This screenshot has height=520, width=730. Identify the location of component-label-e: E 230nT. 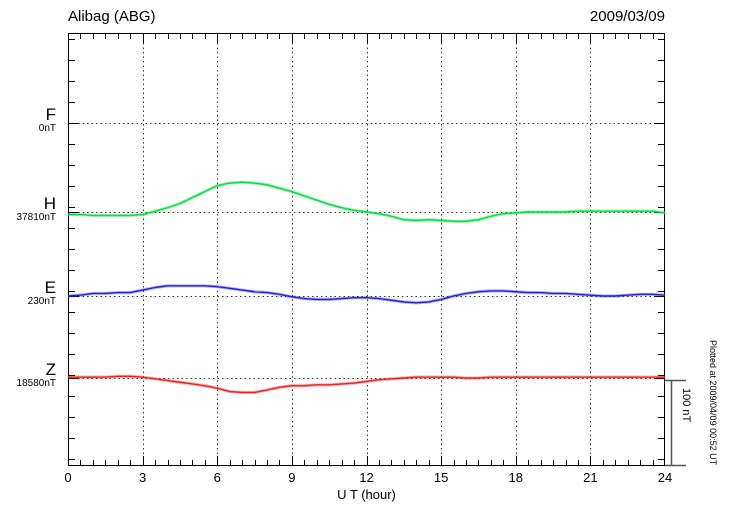
(31, 293).